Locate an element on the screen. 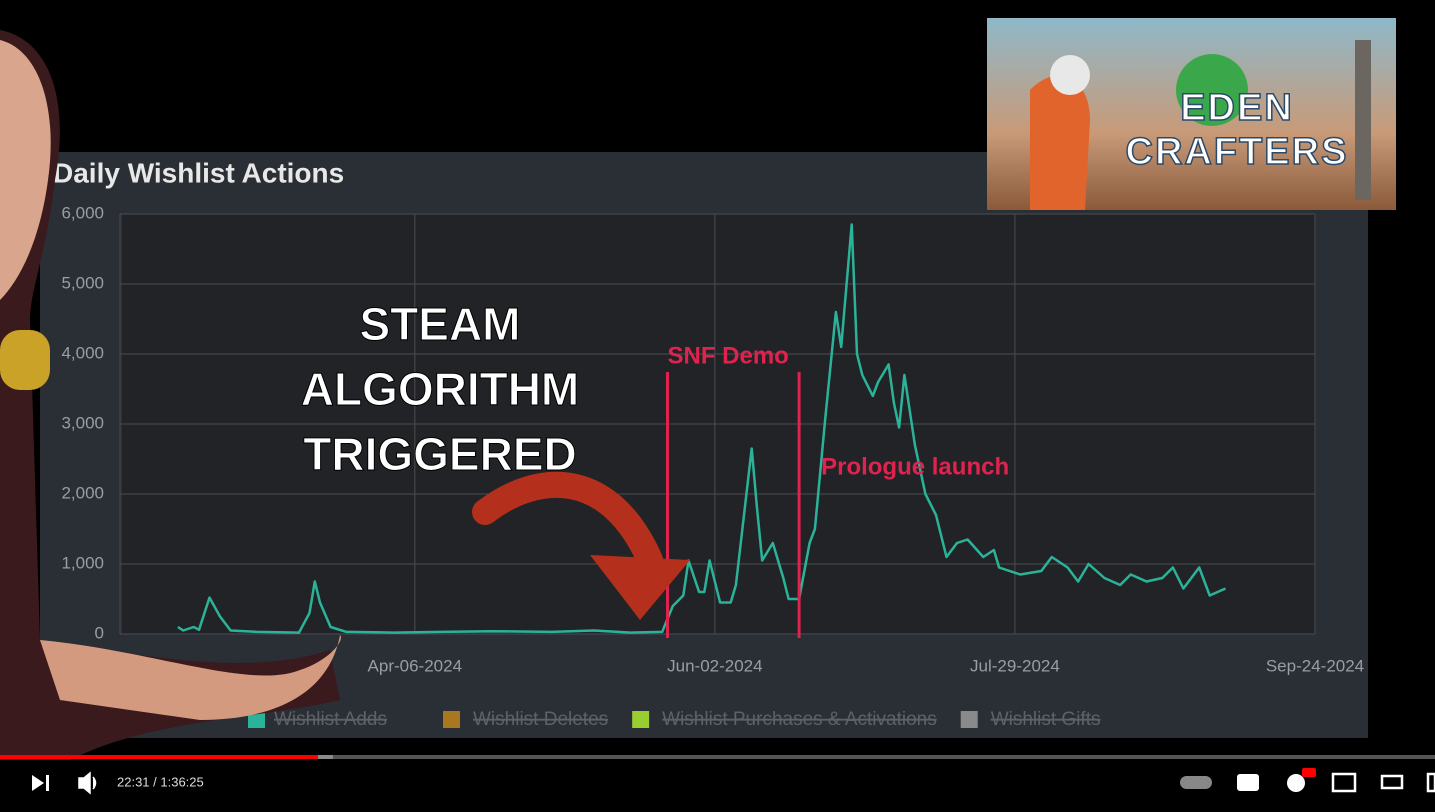 This screenshot has height=812, width=1435. microphone is located at coordinates (25, 360).